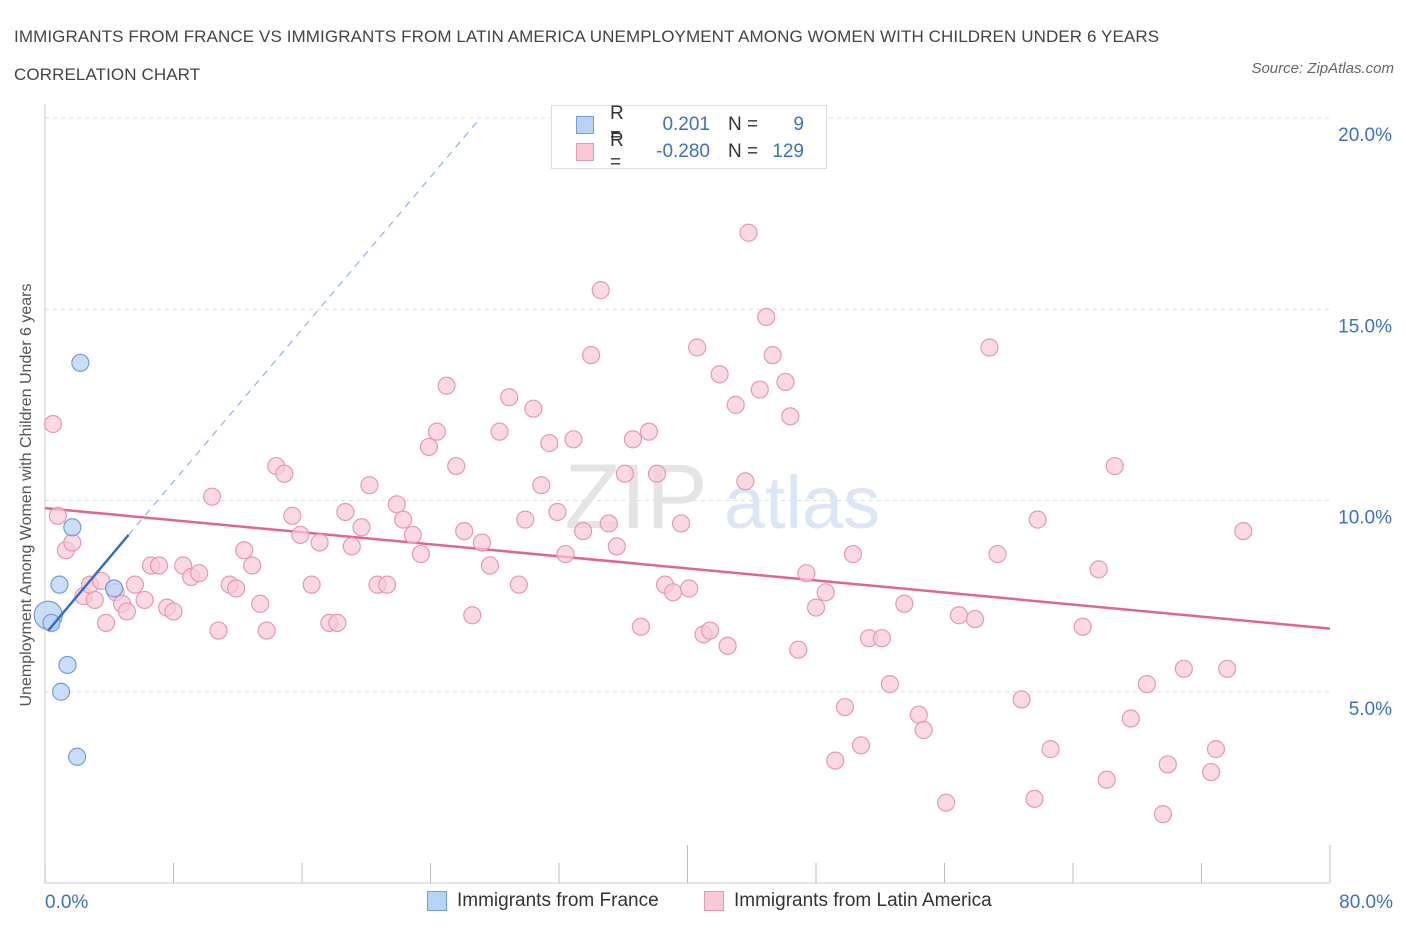  Describe the element at coordinates (585, 152) in the screenshot. I see `legend-swatch-latam` at that location.